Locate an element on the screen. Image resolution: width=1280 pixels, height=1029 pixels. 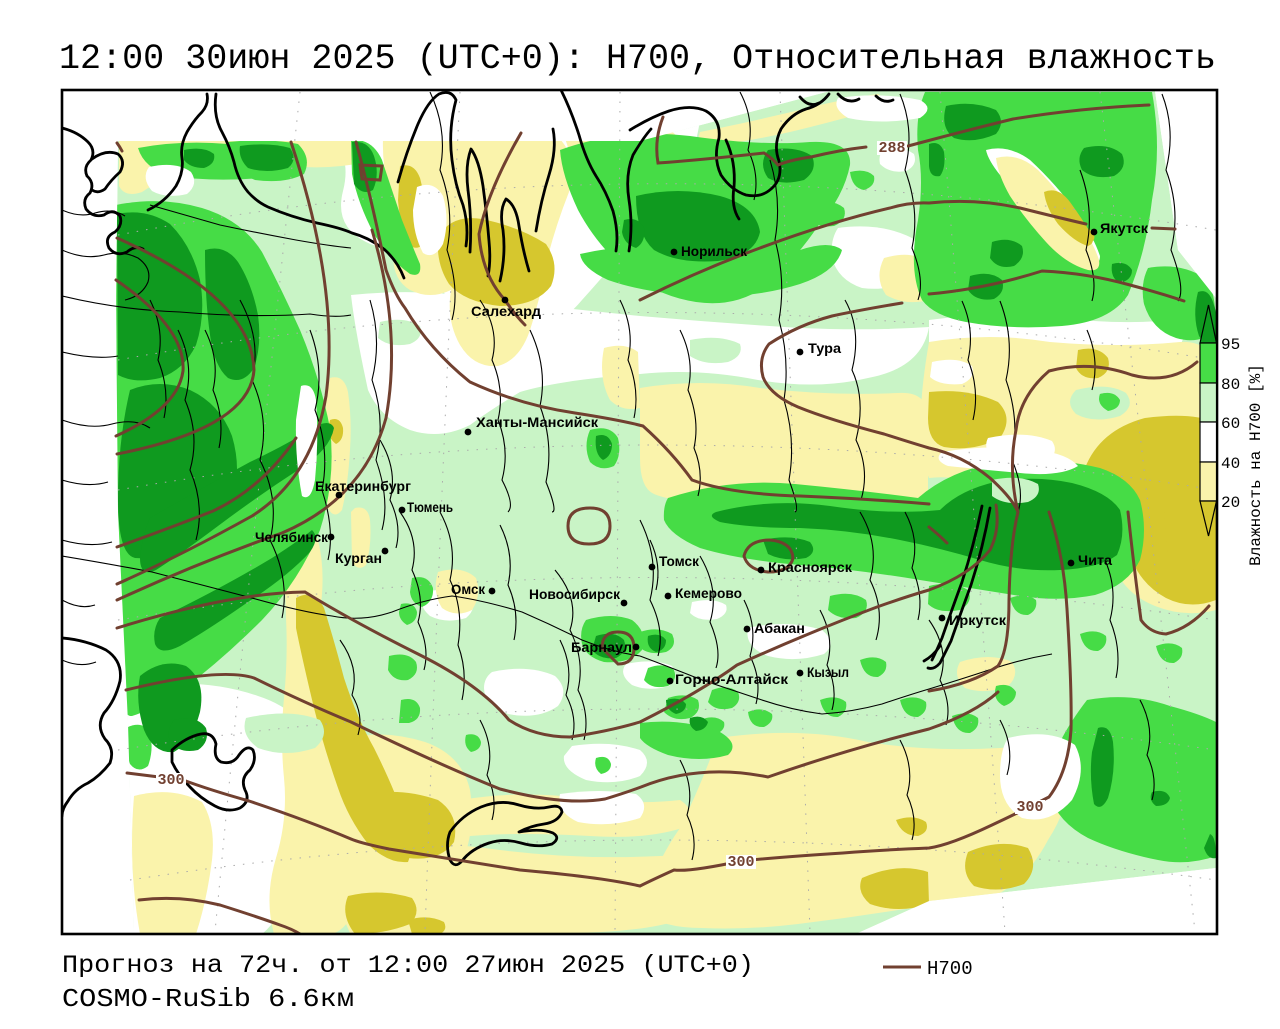
svg-text: Екатеринбург is located at coordinates (363, 486).